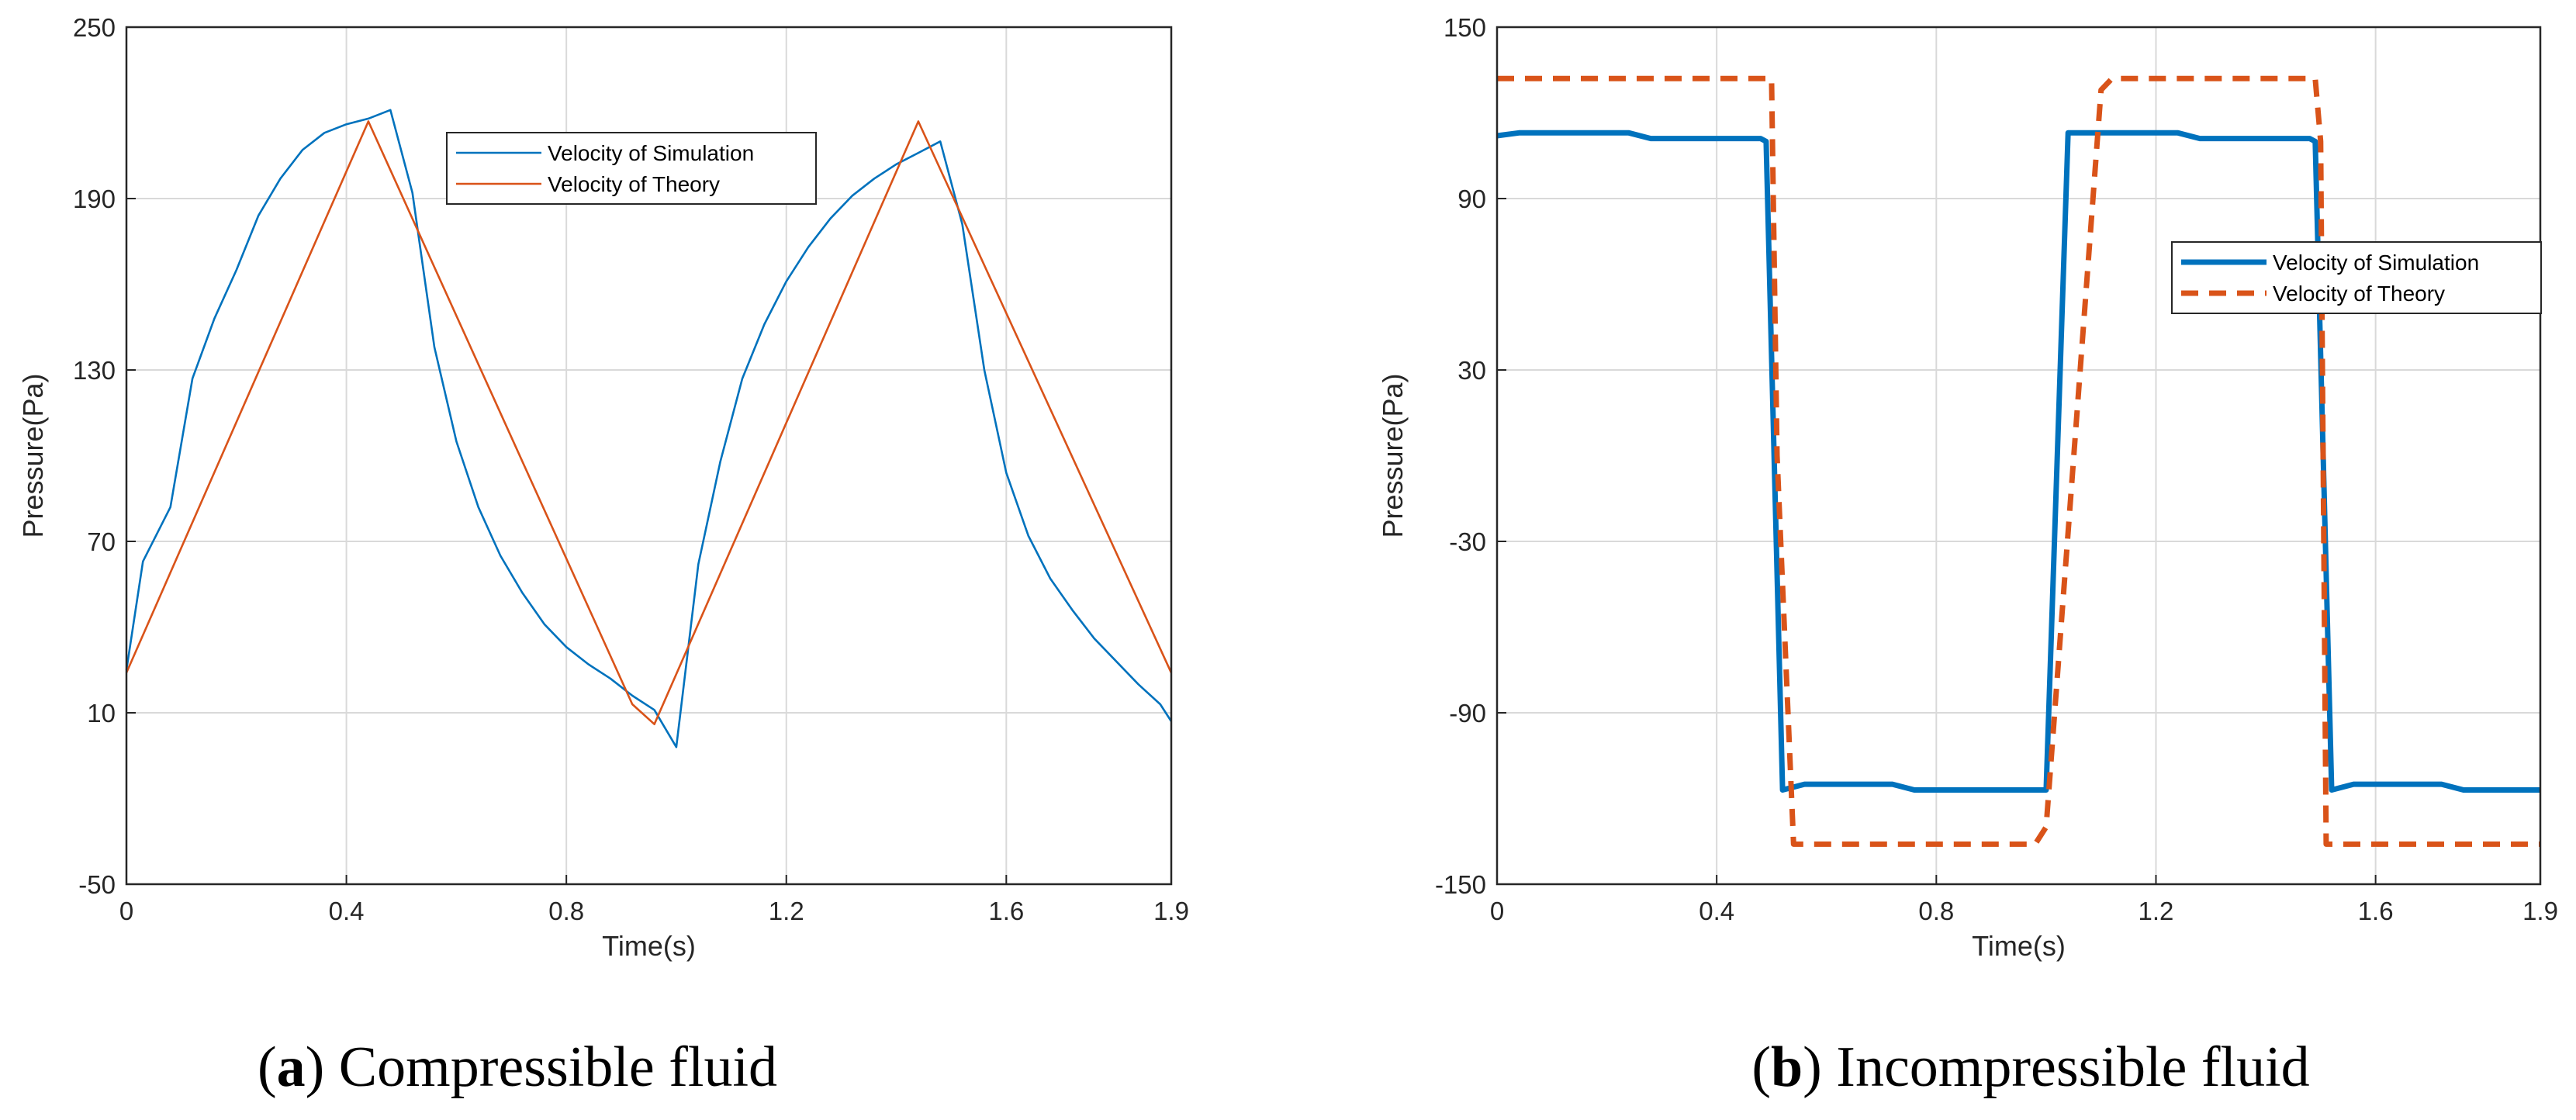  What do you see at coordinates (101, 541) in the screenshot?
I see `y-tick-label: 70` at bounding box center [101, 541].